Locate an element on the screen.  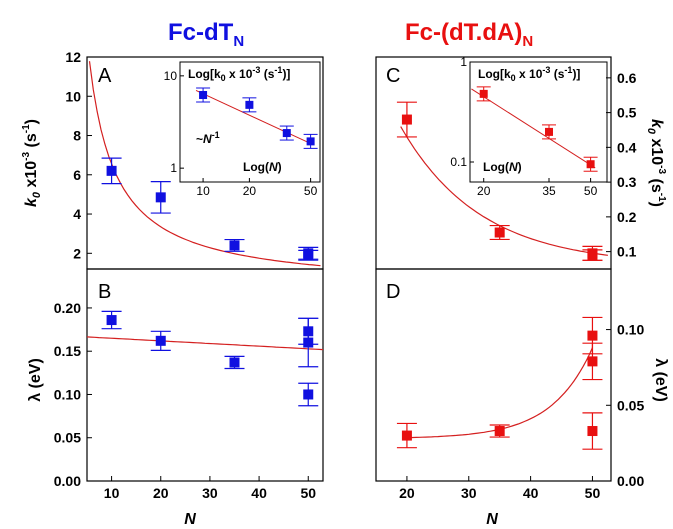
panel-b-letter: B is located at coordinates (104, 292).